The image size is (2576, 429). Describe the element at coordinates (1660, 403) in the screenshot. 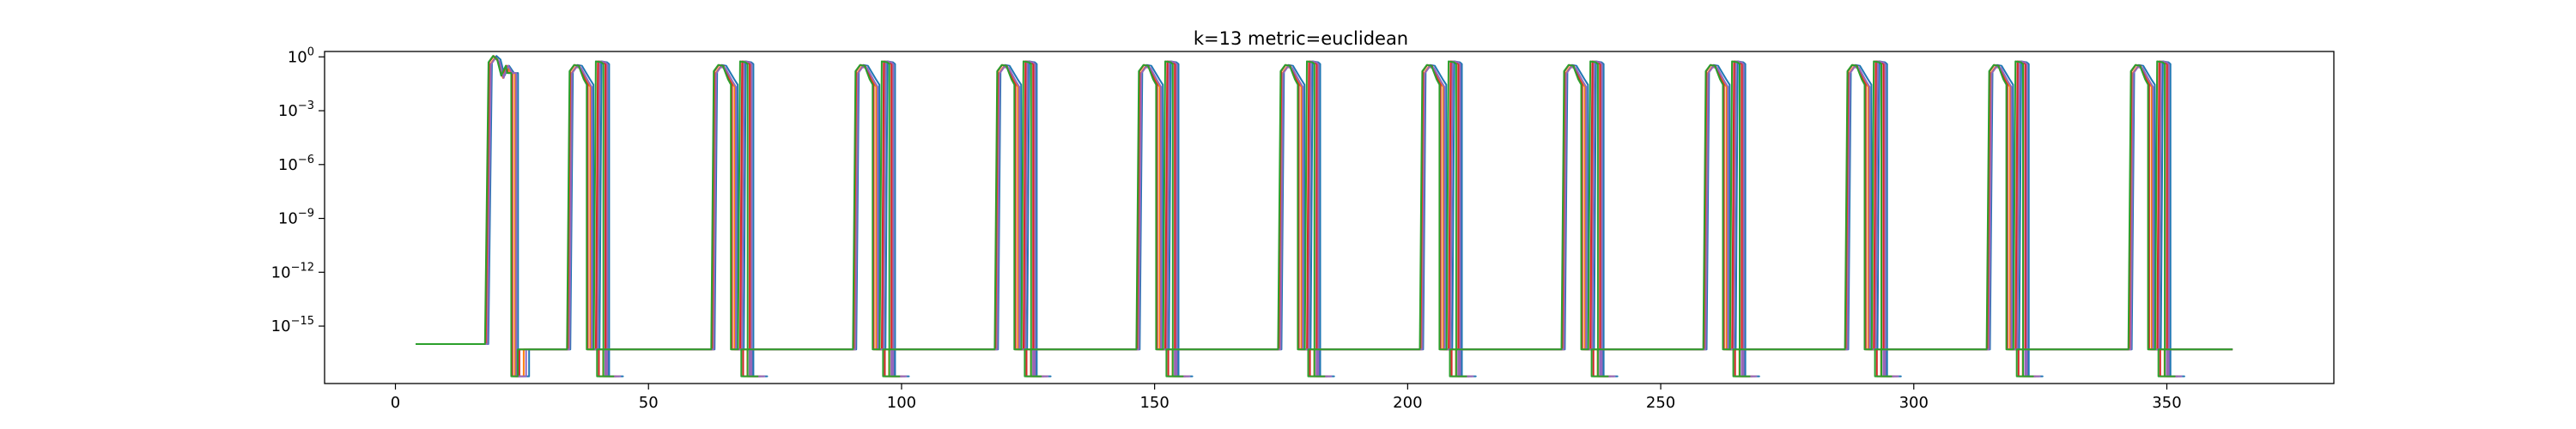

I see `x-tick-label: 250` at that location.